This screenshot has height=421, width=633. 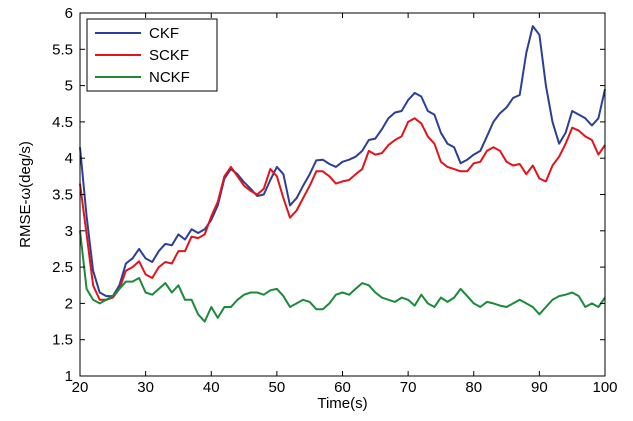 What do you see at coordinates (69, 303) in the screenshot?
I see `y-tick-label: 2` at bounding box center [69, 303].